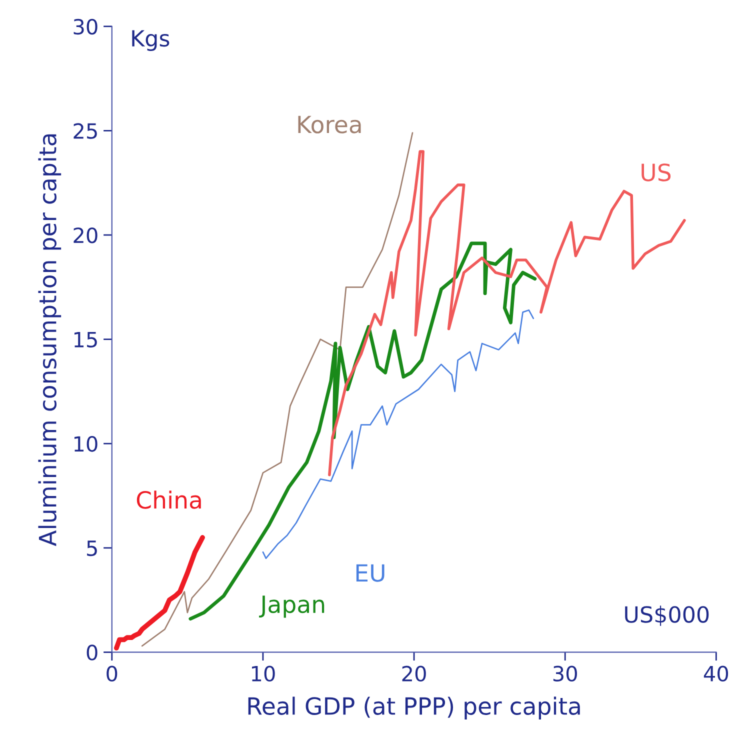  I want to click on annotation: US$000, so click(667, 616).